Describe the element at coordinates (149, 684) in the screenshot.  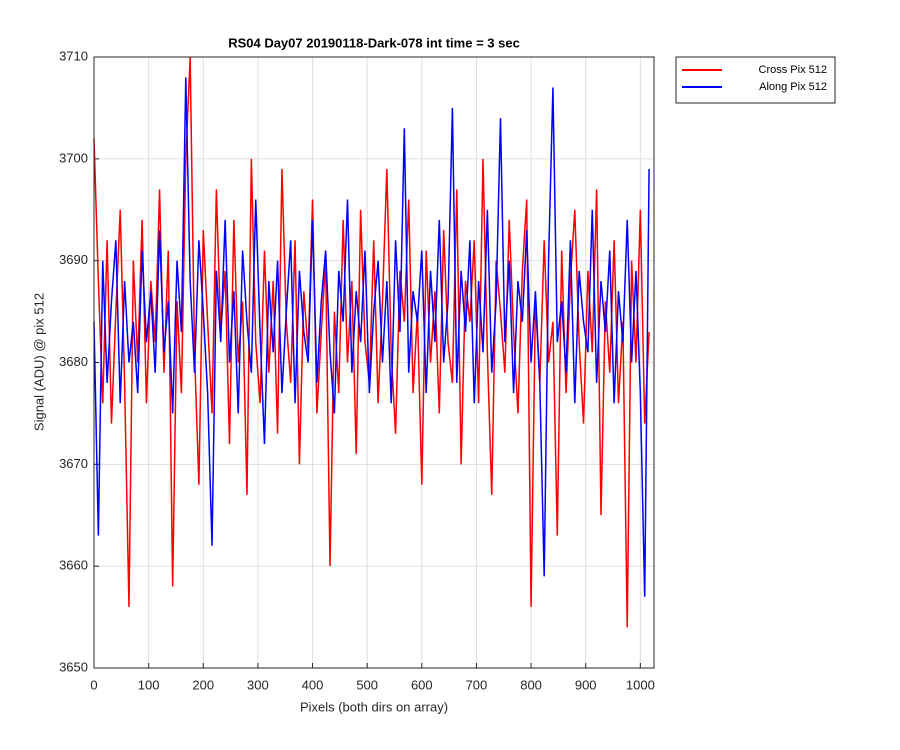
I see `x-tick-label: 100` at that location.